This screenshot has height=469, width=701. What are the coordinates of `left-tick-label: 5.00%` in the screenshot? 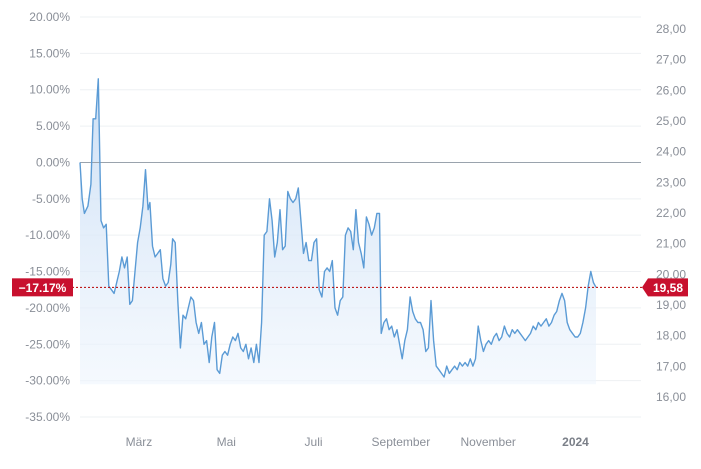 It's located at (53, 126).